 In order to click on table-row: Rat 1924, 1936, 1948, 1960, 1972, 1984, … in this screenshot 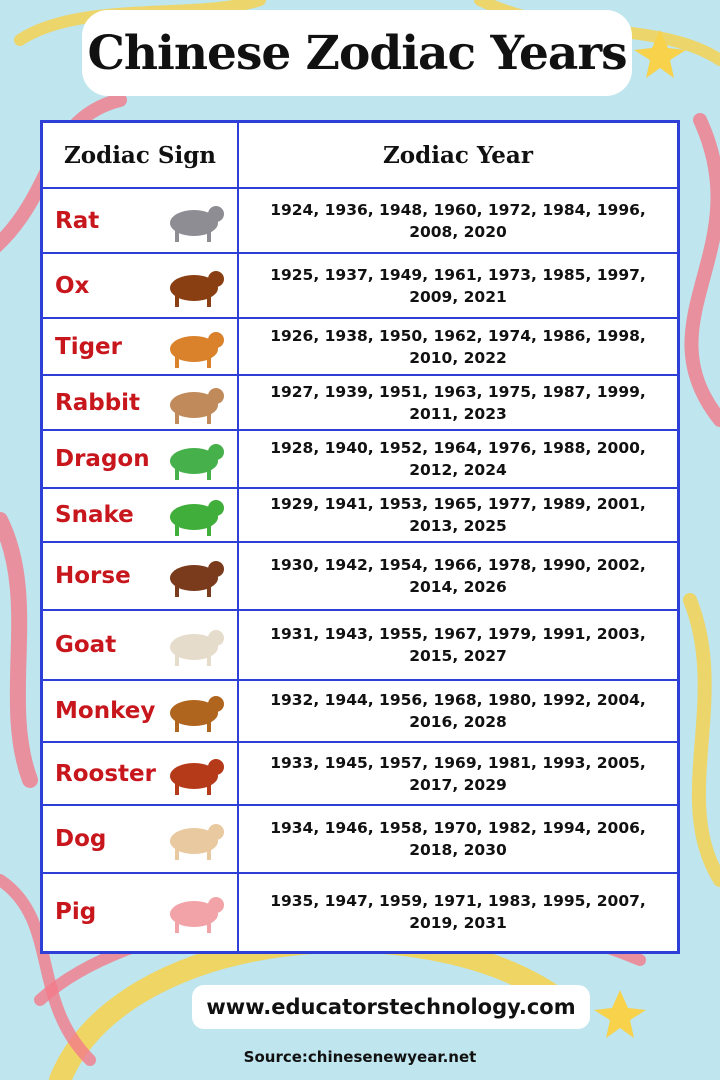, I will do `click(360, 220)`.